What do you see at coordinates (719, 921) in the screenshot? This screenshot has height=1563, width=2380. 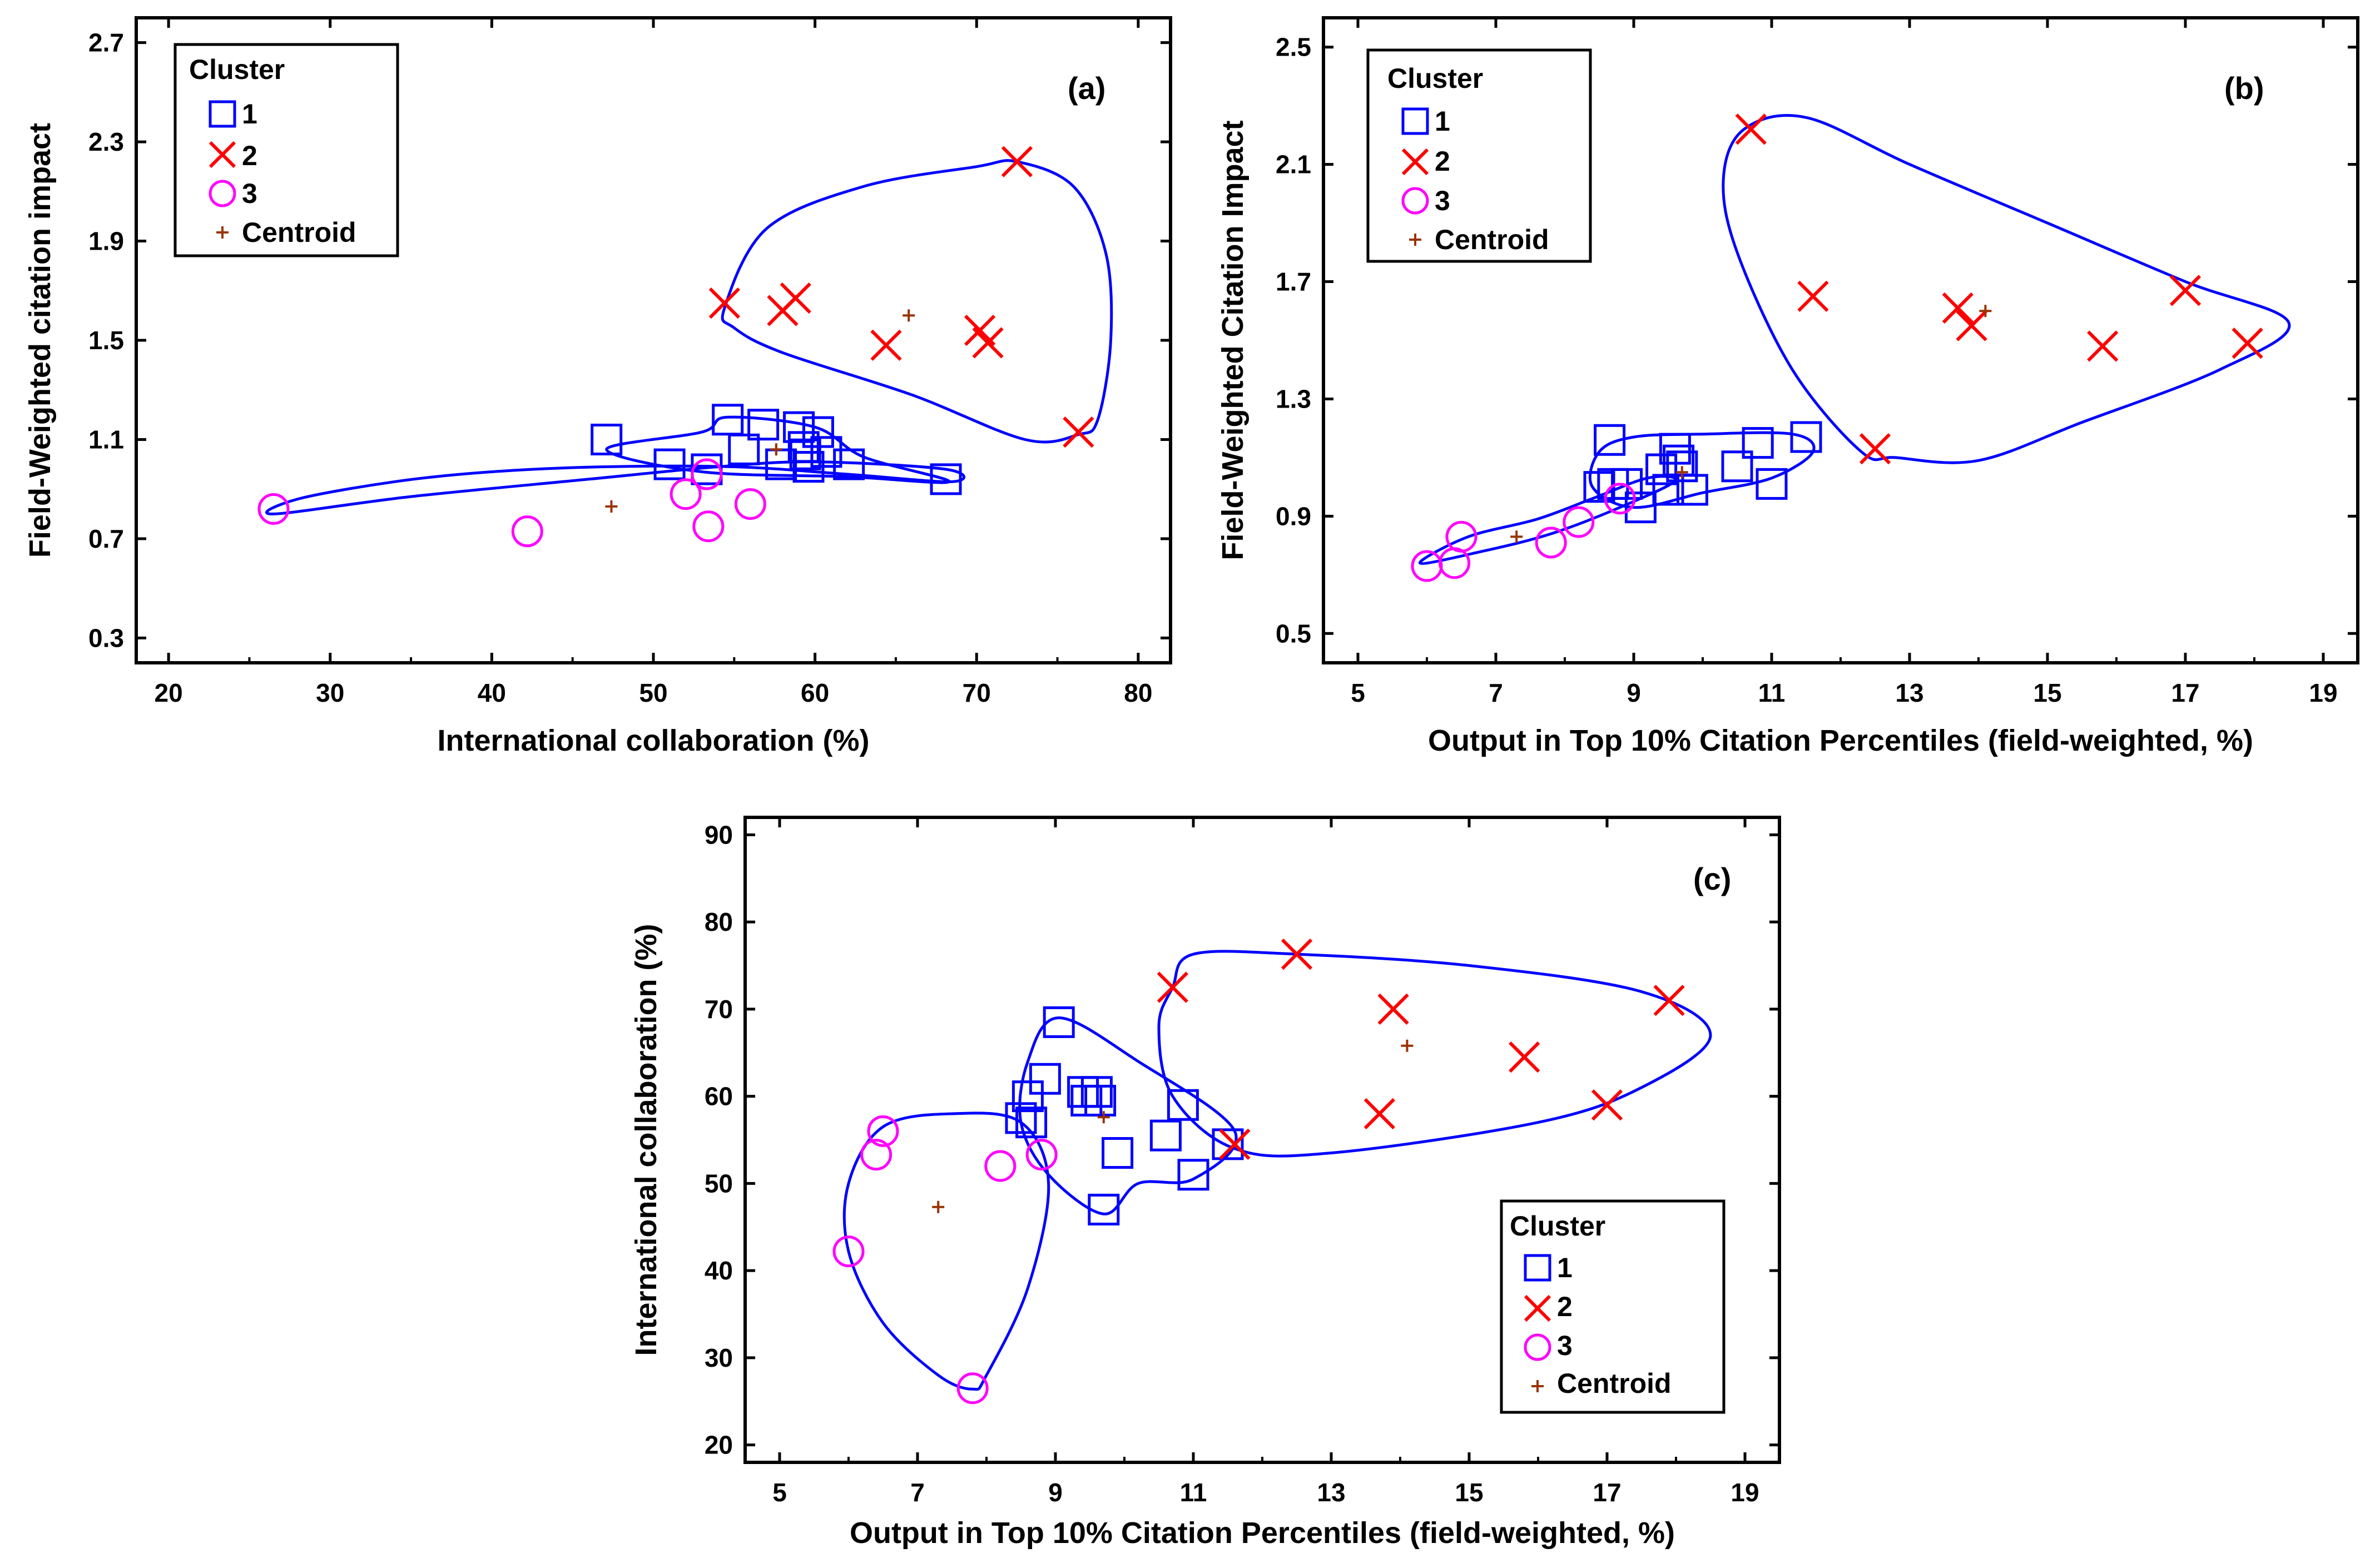 I see `panel-c-y-tick-label-6: 80` at bounding box center [719, 921].